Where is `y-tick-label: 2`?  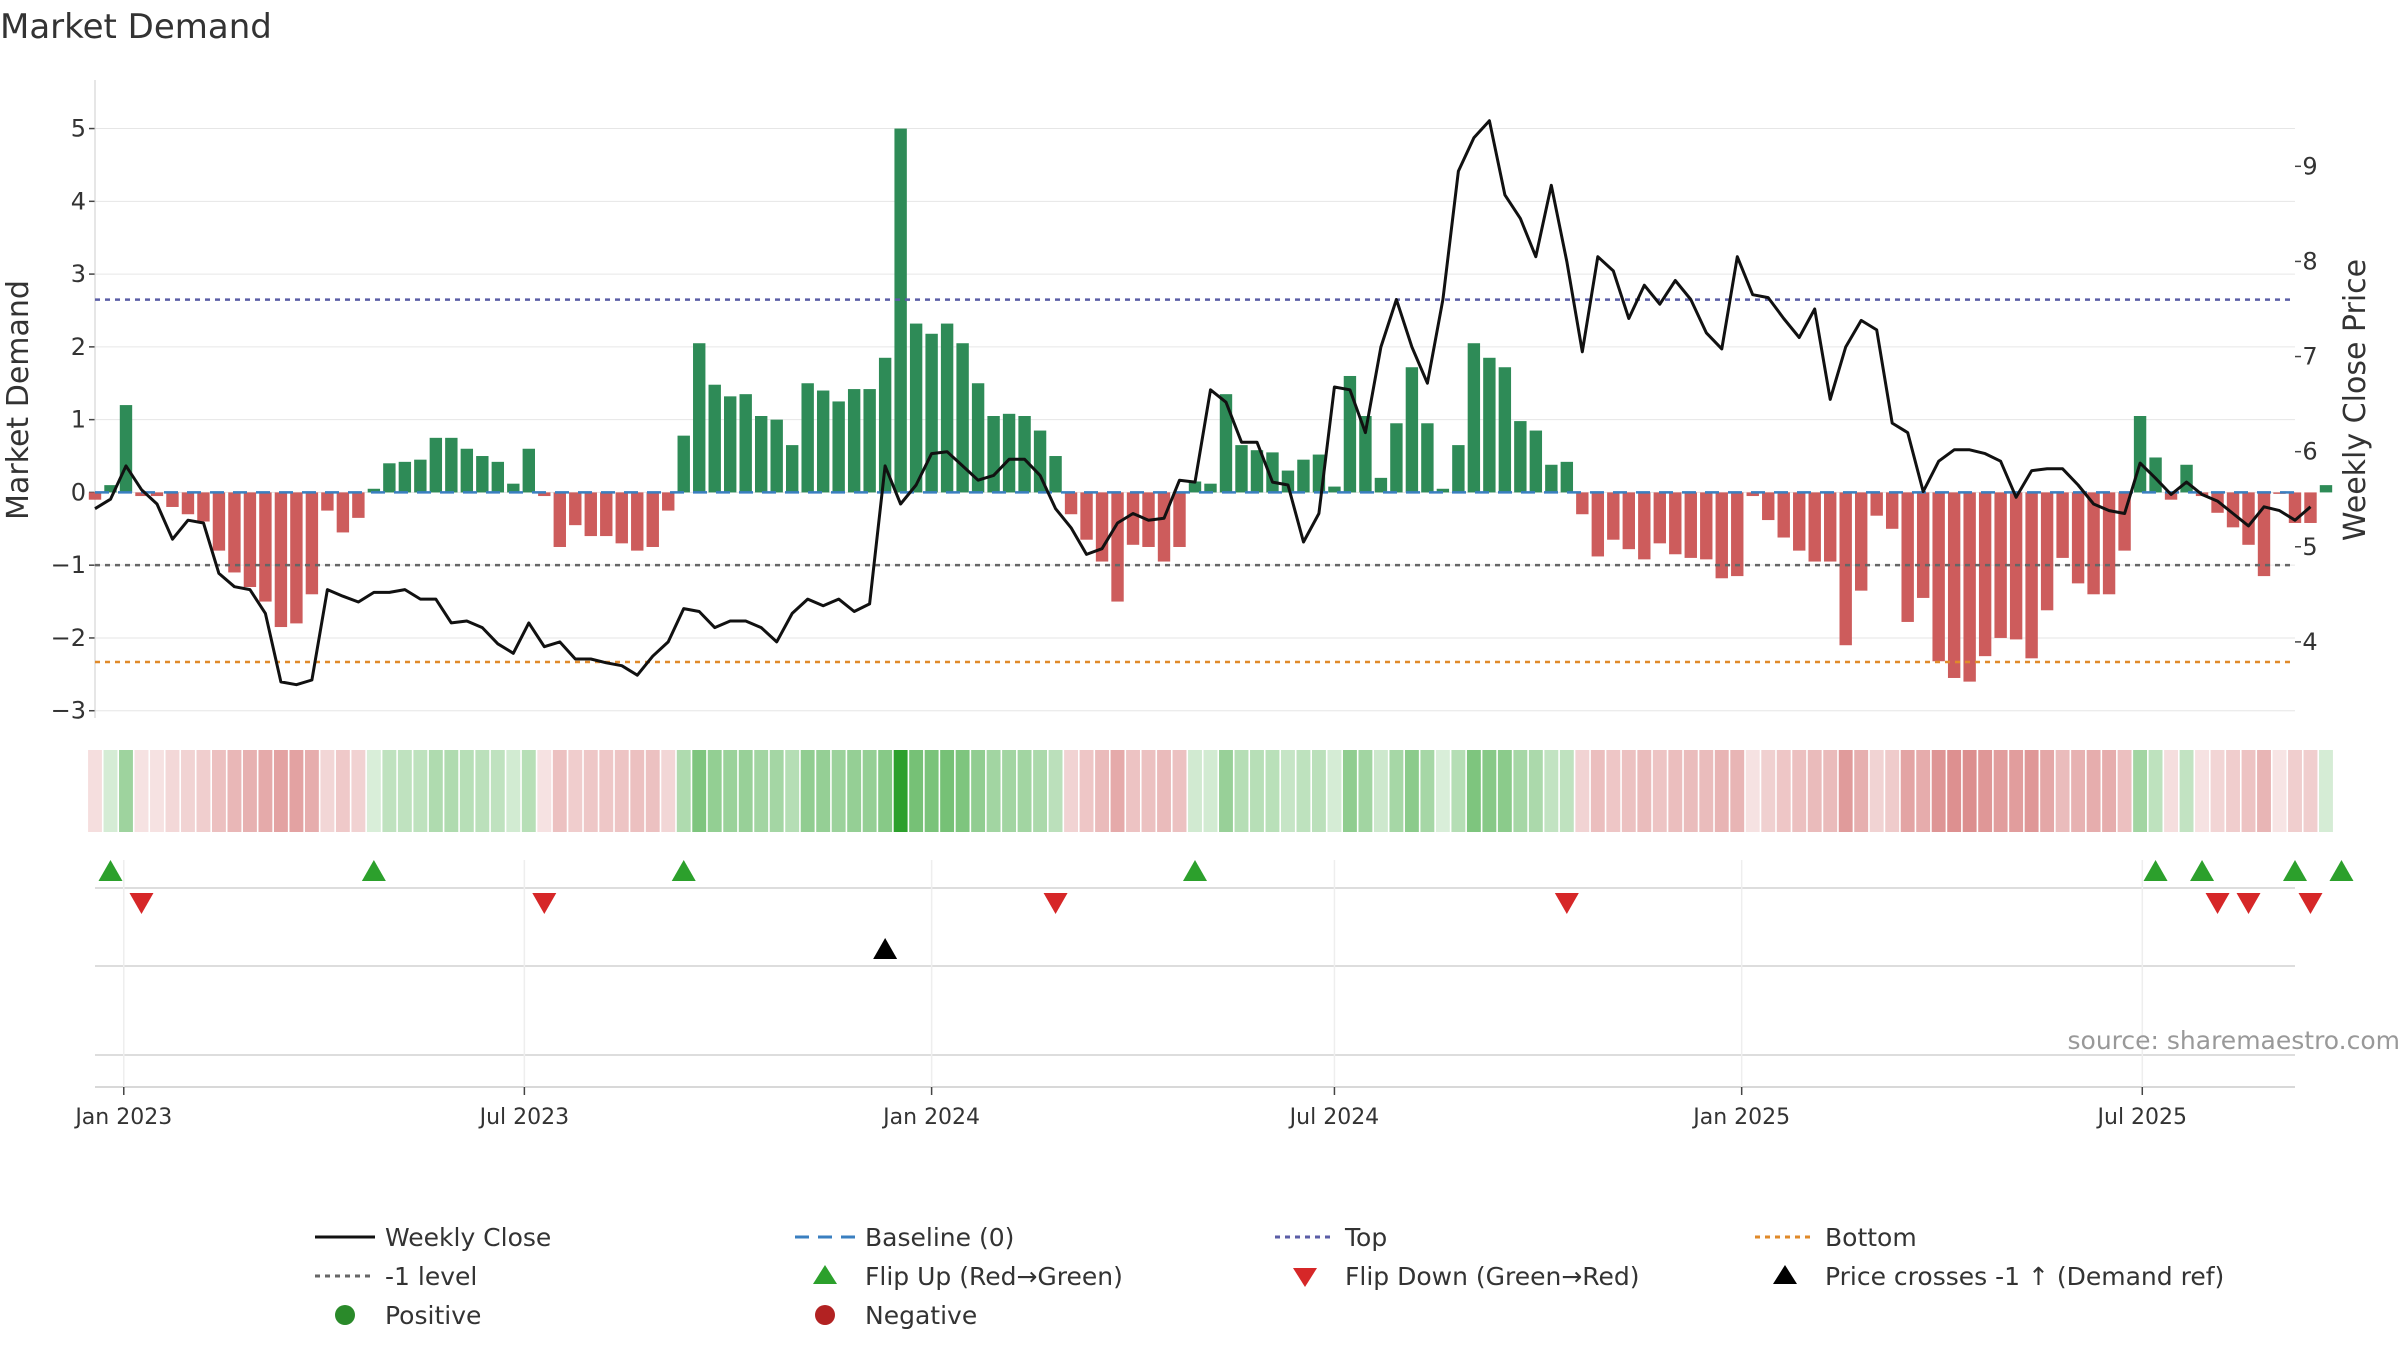 y-tick-label: 2 is located at coordinates (78, 347).